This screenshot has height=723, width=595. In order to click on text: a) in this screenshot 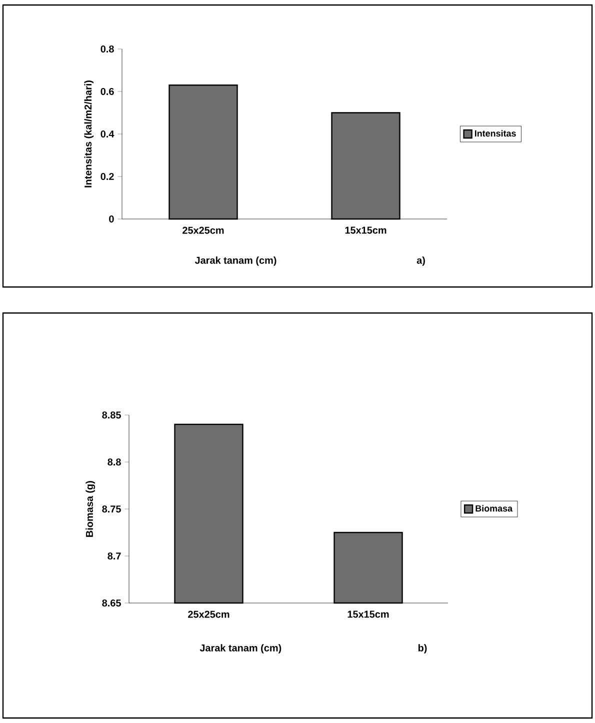, I will do `click(420, 261)`.